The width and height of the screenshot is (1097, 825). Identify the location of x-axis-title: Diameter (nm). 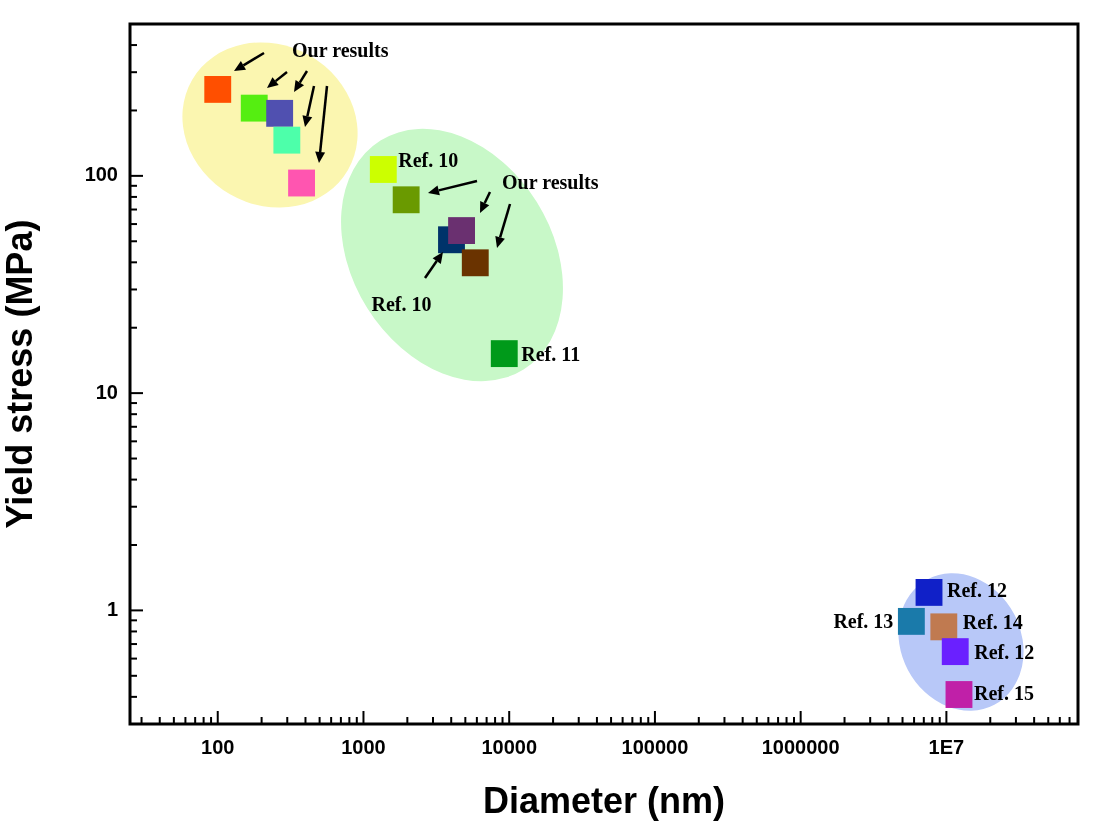
(604, 801).